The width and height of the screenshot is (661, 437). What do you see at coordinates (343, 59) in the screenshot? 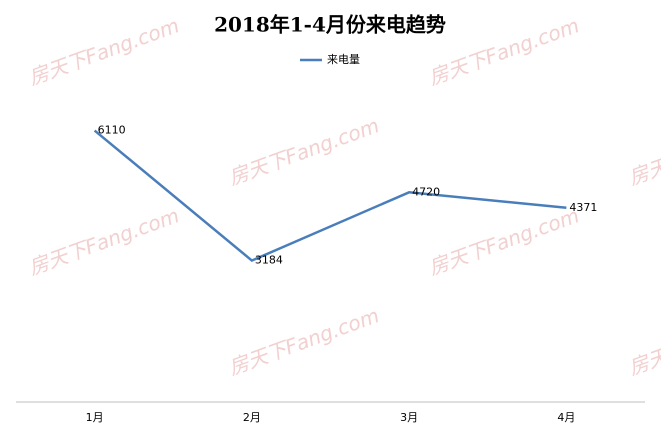
I see `legend-label: 来电量` at bounding box center [343, 59].